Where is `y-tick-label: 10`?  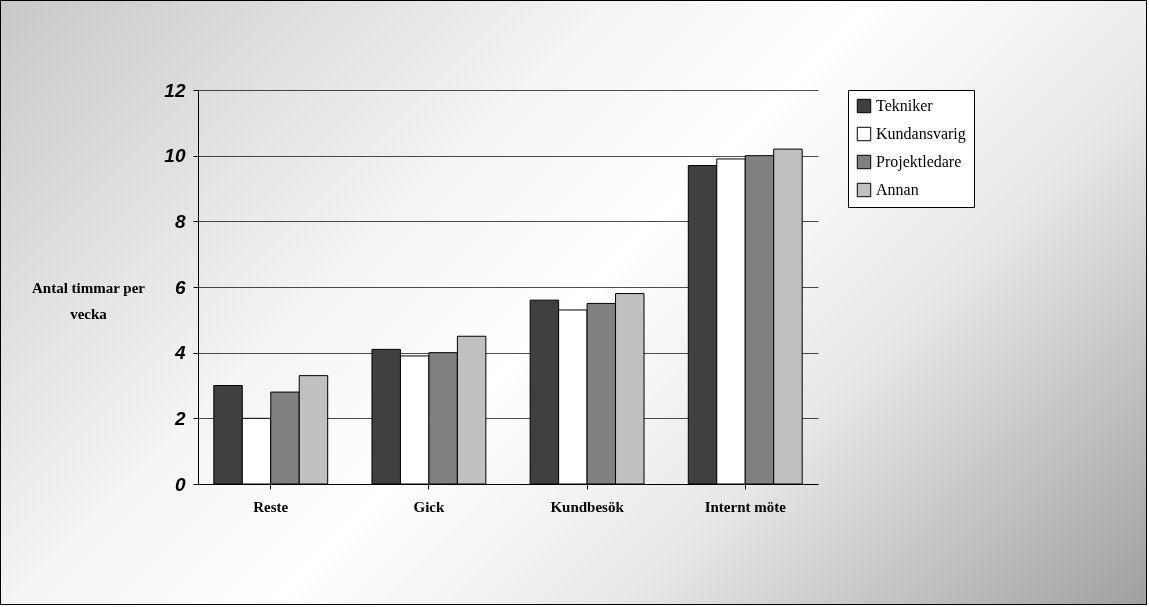 y-tick-label: 10 is located at coordinates (175, 156).